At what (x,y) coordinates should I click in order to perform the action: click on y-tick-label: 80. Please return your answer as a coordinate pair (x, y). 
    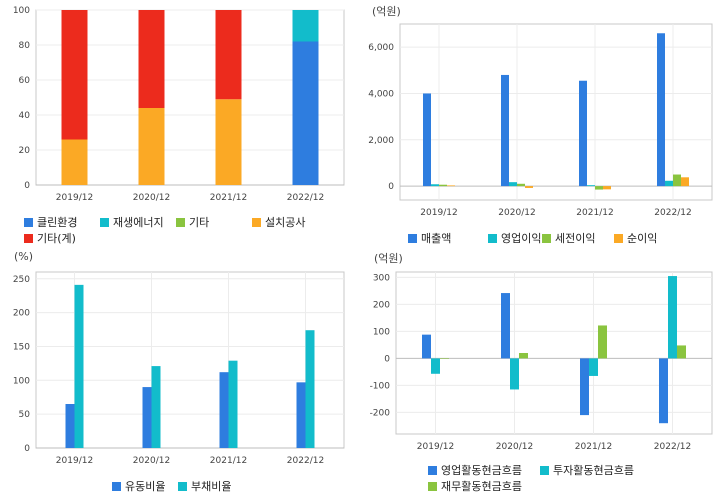
    Looking at the image, I should click on (25, 46).